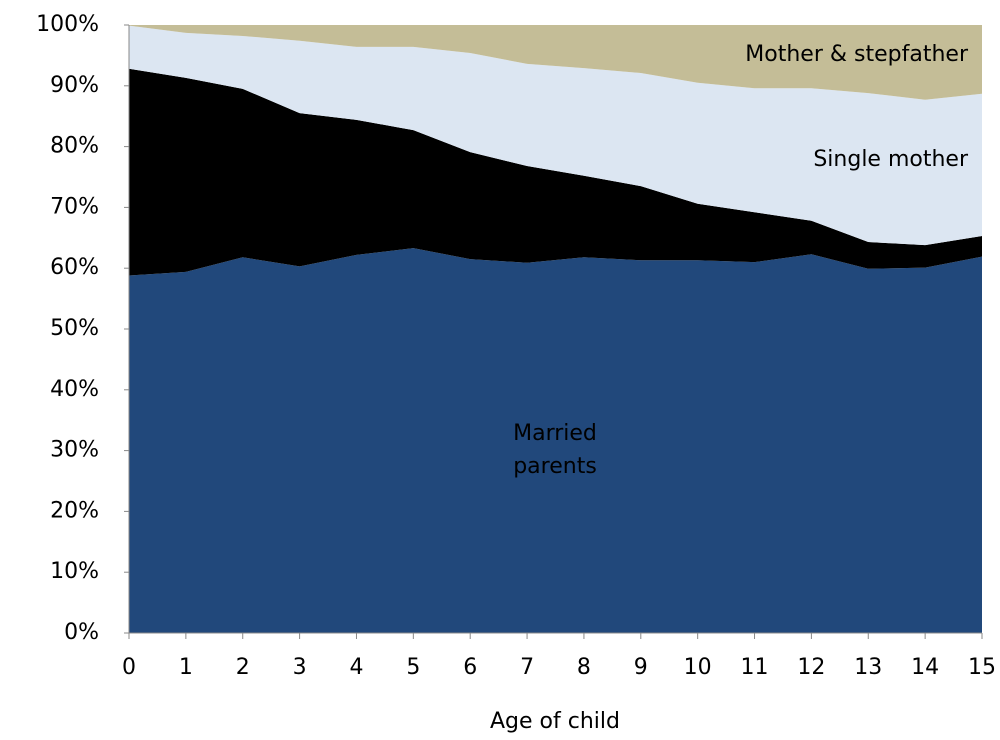 The width and height of the screenshot is (1000, 740). Describe the element at coordinates (413, 667) in the screenshot. I see `x-tick-label: 5` at that location.